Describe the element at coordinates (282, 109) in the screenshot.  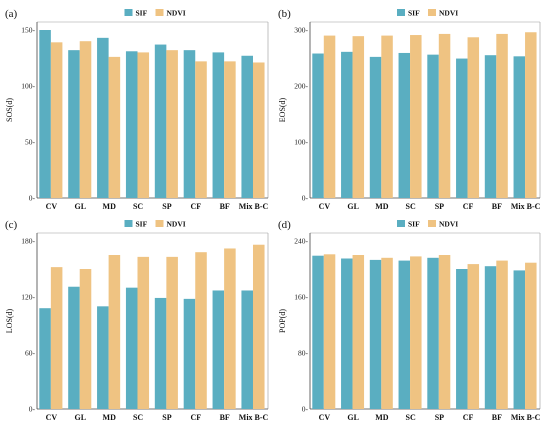
I see `y-axis-title: EOS(d)` at that location.